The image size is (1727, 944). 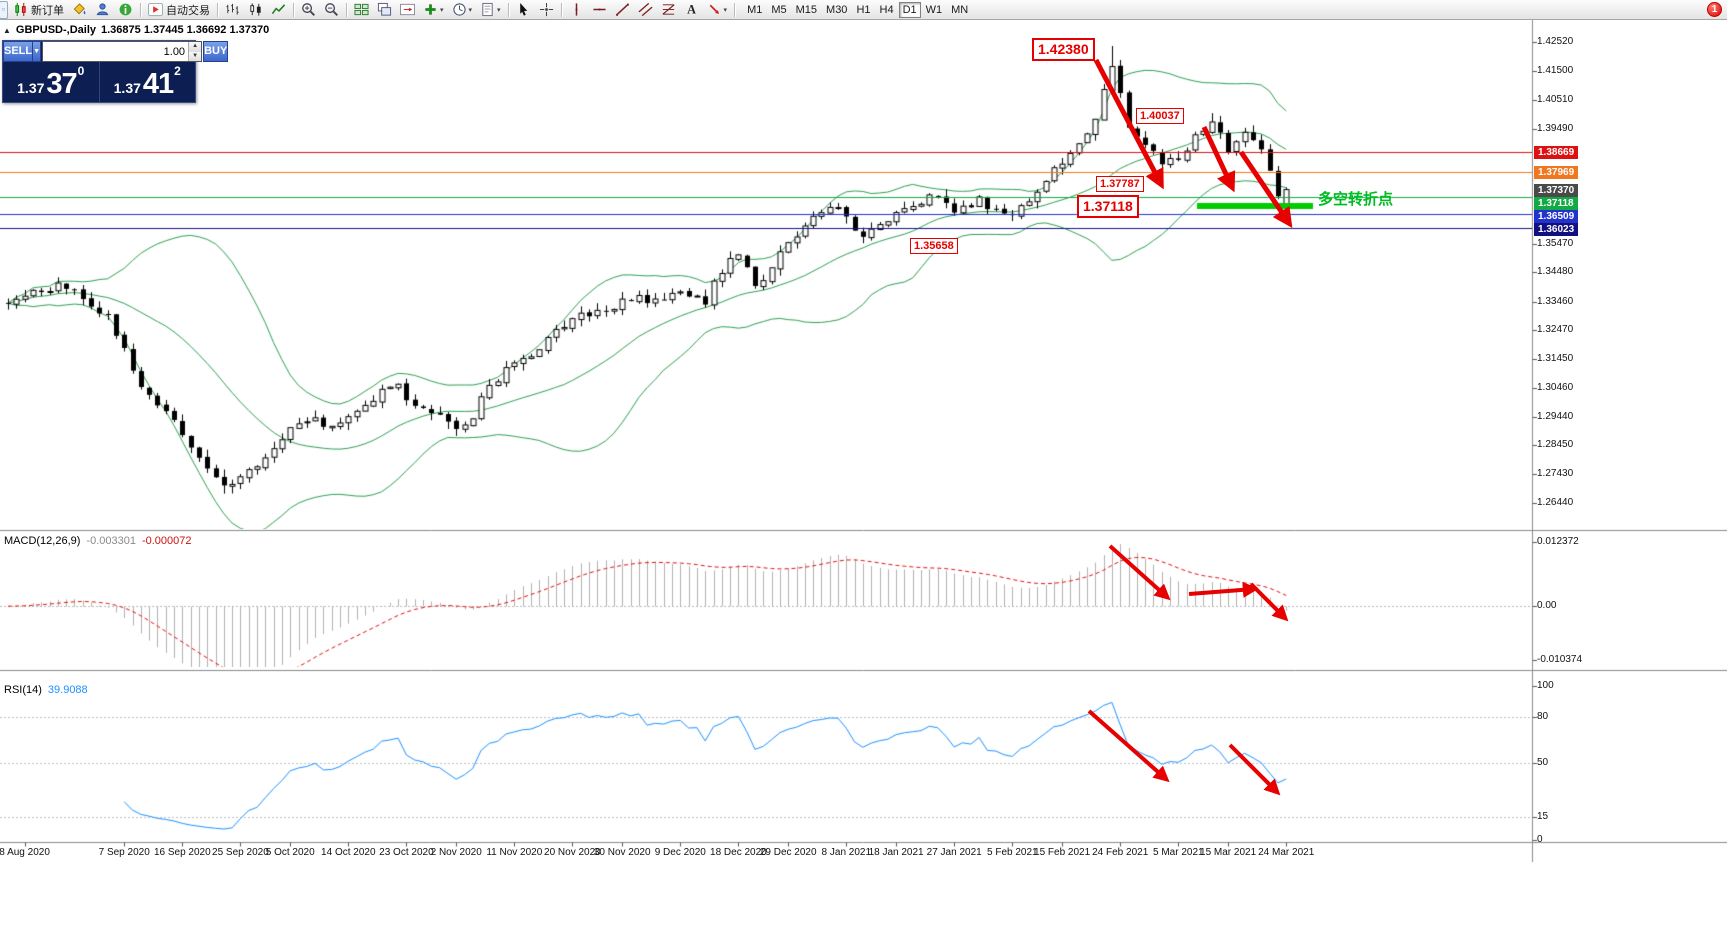 What do you see at coordinates (1108, 206) in the screenshot?
I see `price-annotation-label: 1.37118` at bounding box center [1108, 206].